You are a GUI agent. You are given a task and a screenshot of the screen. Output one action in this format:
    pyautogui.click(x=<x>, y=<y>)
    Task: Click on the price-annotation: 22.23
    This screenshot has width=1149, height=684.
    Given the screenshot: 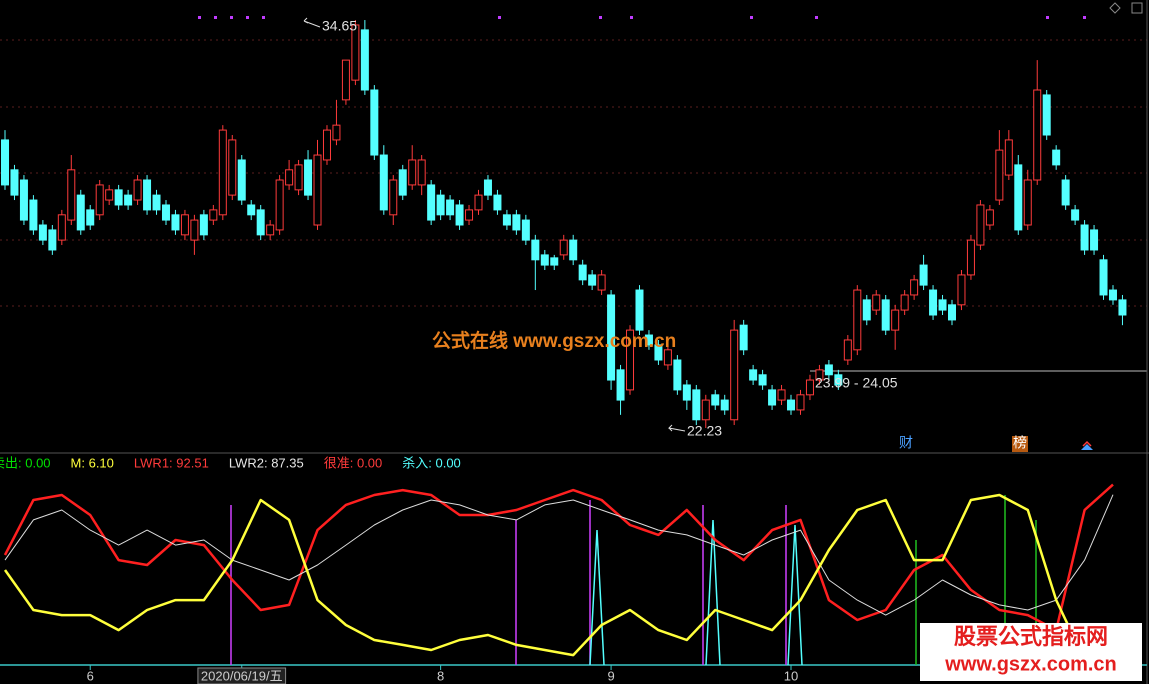 What is the action you would take?
    pyautogui.click(x=704, y=431)
    